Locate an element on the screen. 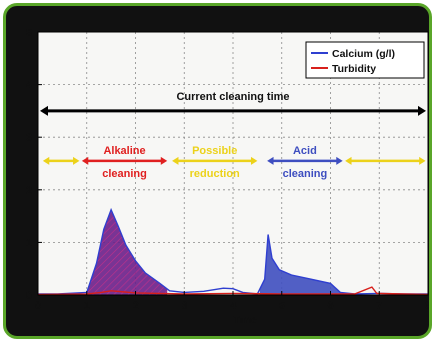 This screenshot has width=433, height=340. y-tick-label: 2 is located at coordinates (29, 191).